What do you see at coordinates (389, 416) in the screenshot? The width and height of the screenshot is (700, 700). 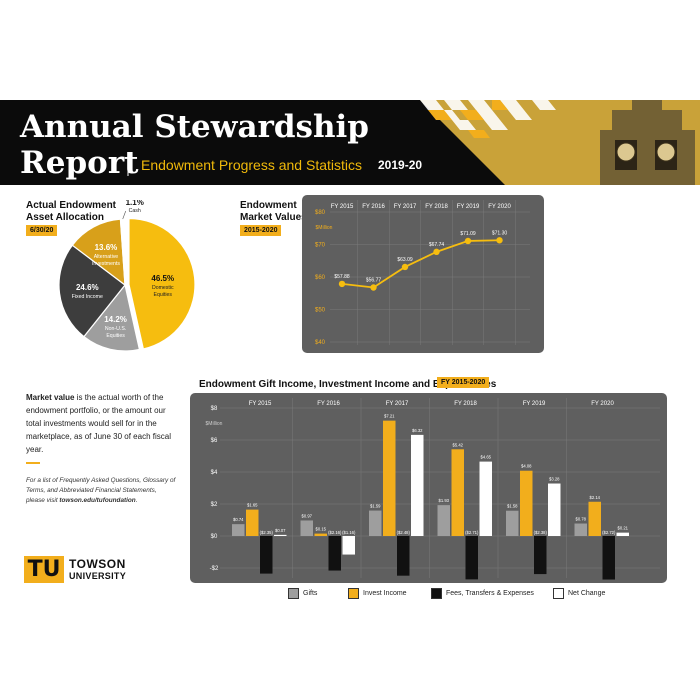 I see `bar-data-label-invest-income: $7.21` at bounding box center [389, 416].